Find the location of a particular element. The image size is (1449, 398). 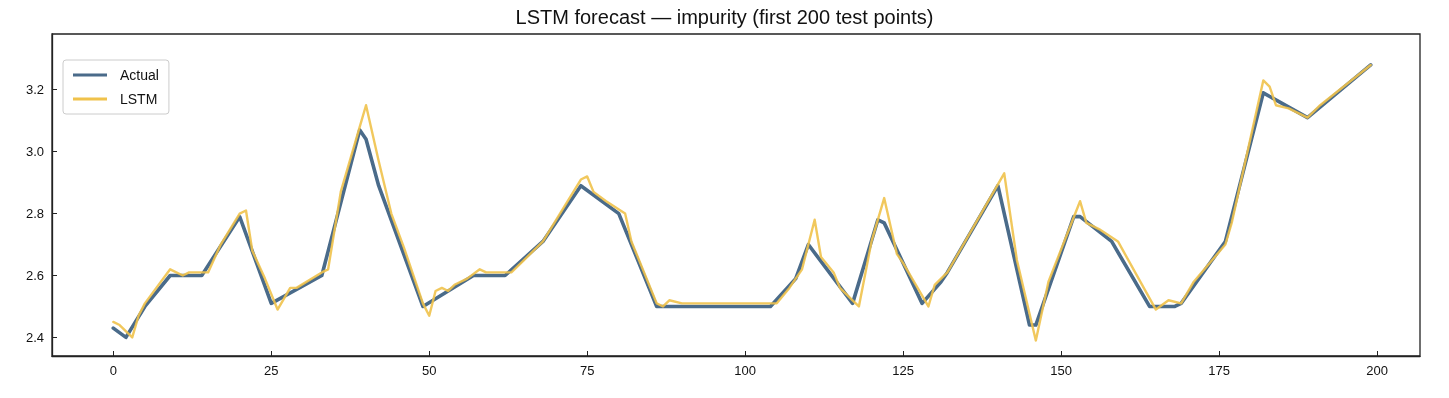

x-tick-label: 25 is located at coordinates (271, 370).